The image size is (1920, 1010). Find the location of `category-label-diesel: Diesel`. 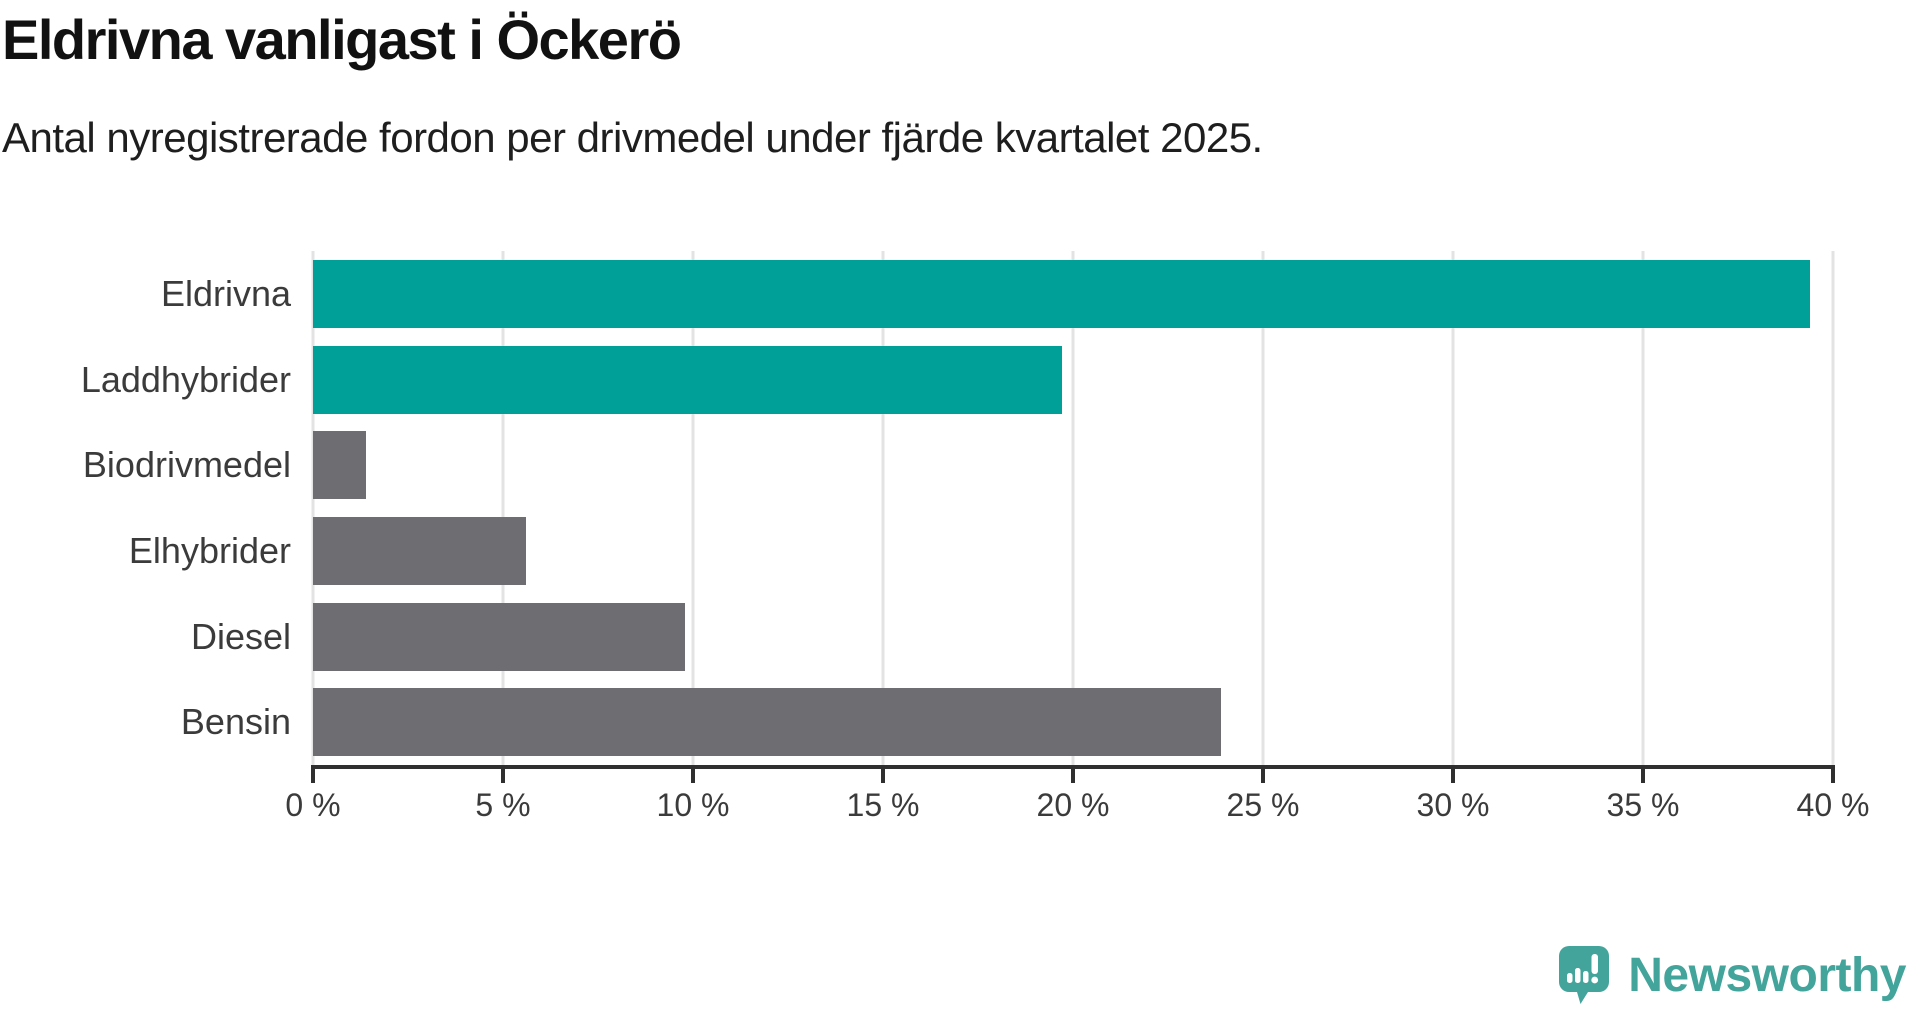

category-label-diesel: Diesel is located at coordinates (240, 636).